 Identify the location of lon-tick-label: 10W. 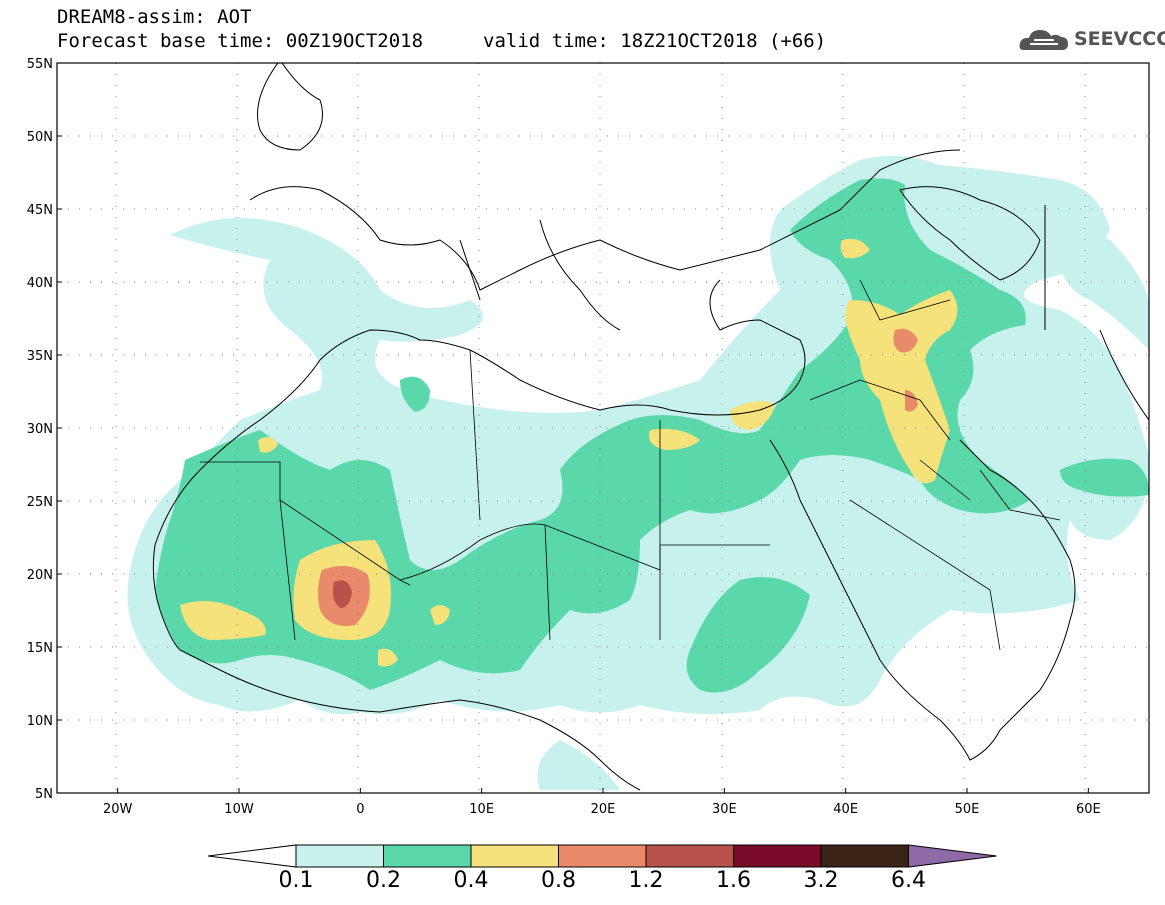
(239, 809).